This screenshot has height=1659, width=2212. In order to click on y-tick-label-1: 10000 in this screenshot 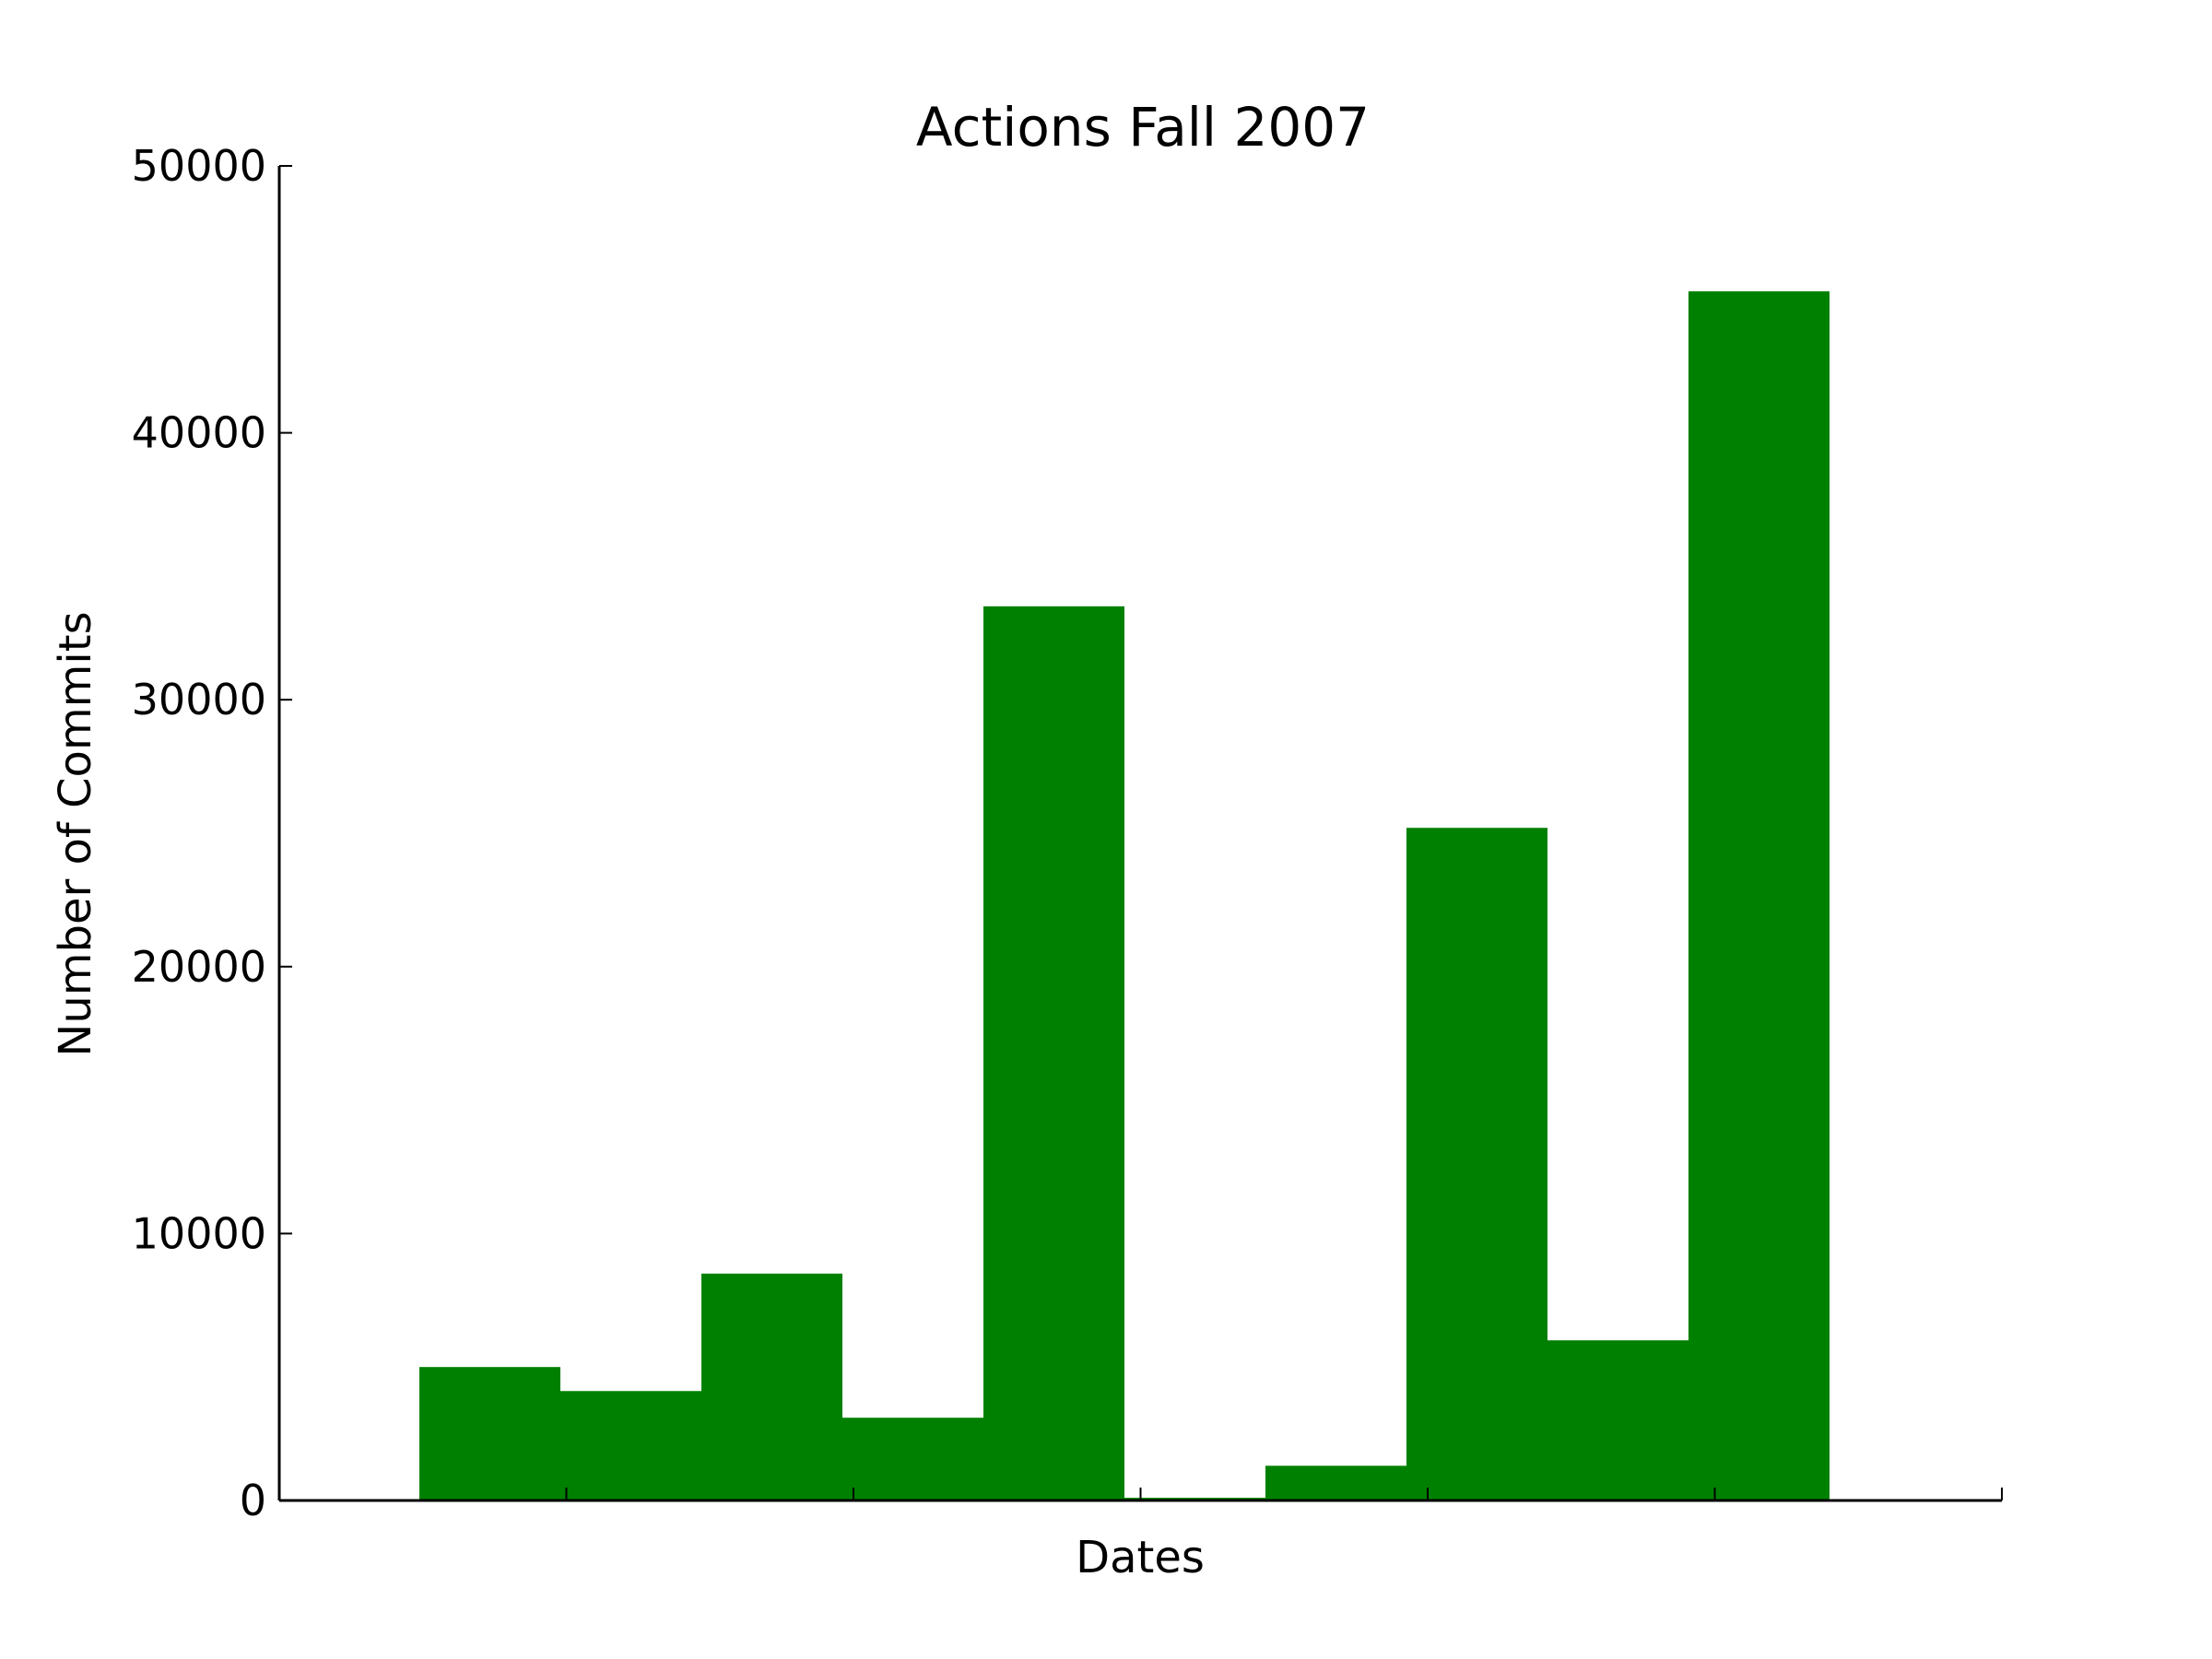, I will do `click(199, 1233)`.